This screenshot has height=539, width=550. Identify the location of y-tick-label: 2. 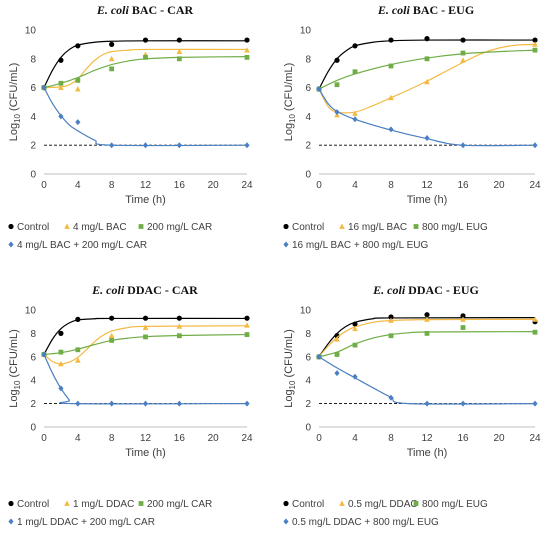
(33, 146).